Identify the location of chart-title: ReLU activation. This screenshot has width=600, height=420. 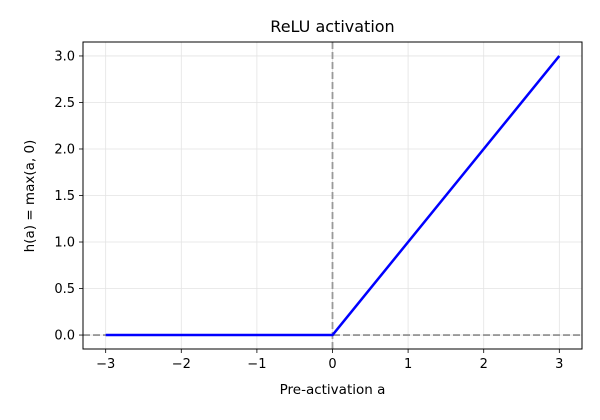
(332, 26).